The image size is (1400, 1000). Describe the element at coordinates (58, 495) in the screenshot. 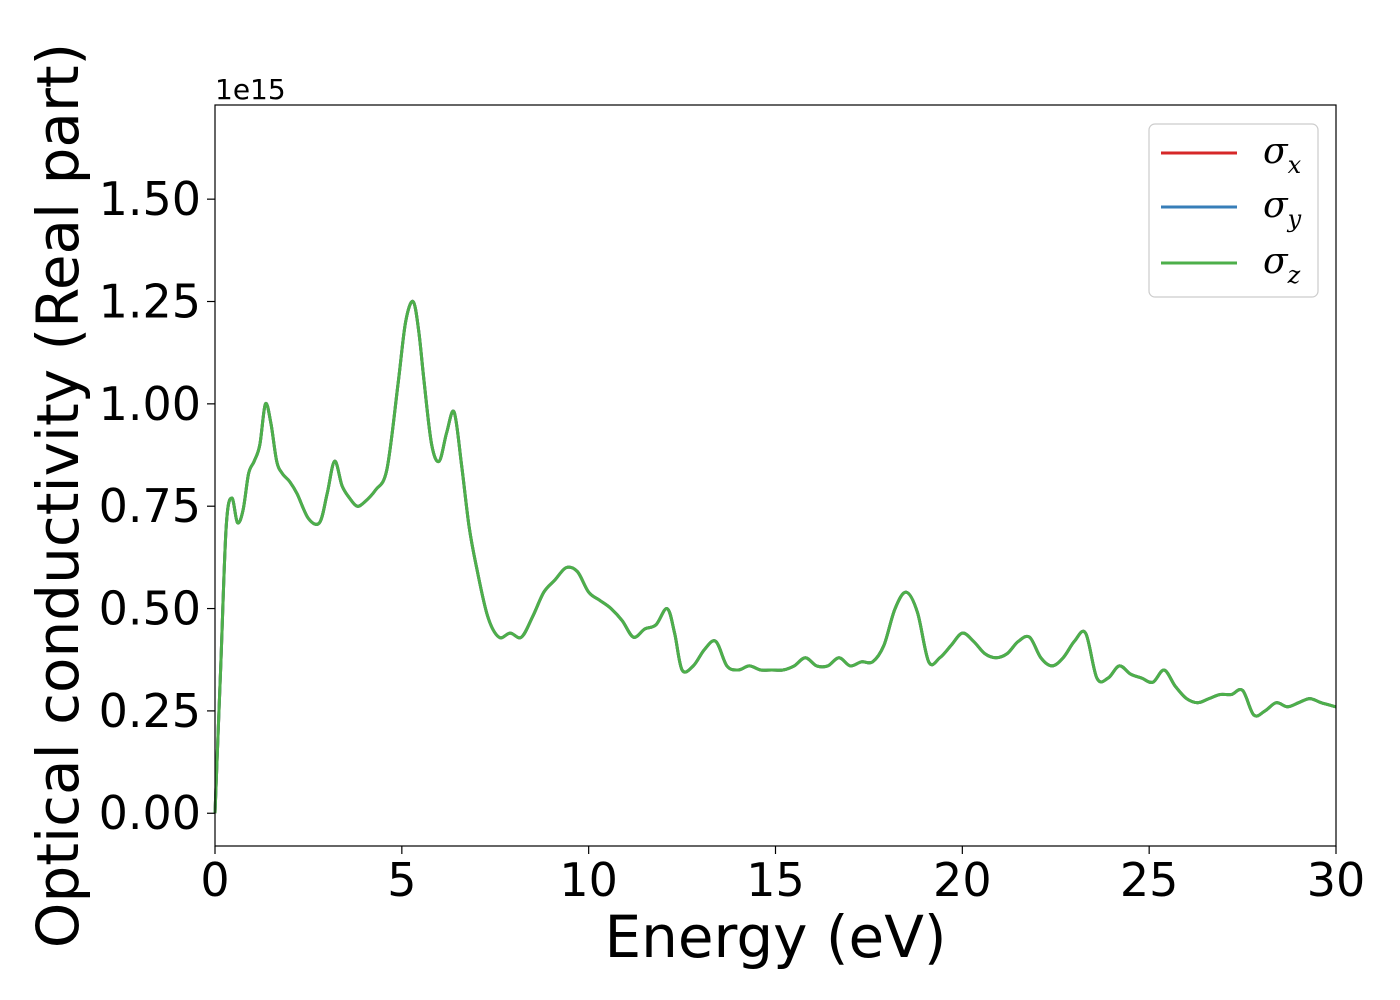

I see `y-axis-title: Optical conductivity (Real part)` at that location.